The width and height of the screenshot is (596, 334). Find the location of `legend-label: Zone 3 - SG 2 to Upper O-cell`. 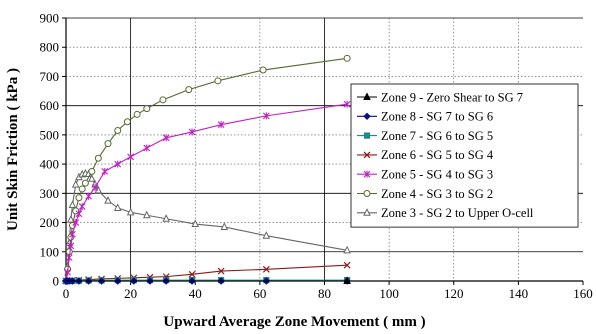

legend-label: Zone 3 - SG 2 to Upper O-cell is located at coordinates (457, 213).